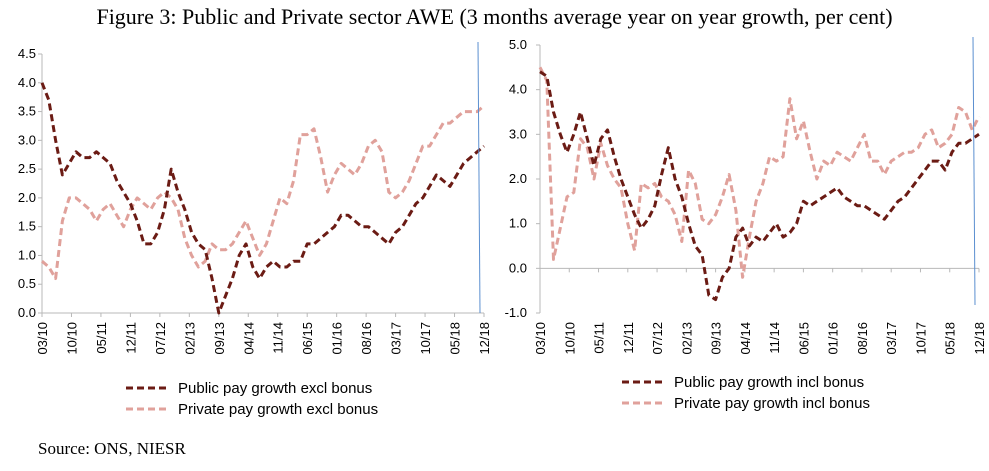 Image resolution: width=989 pixels, height=471 pixels. What do you see at coordinates (518, 44) in the screenshot?
I see `y-tick-label: 5.0` at bounding box center [518, 44].